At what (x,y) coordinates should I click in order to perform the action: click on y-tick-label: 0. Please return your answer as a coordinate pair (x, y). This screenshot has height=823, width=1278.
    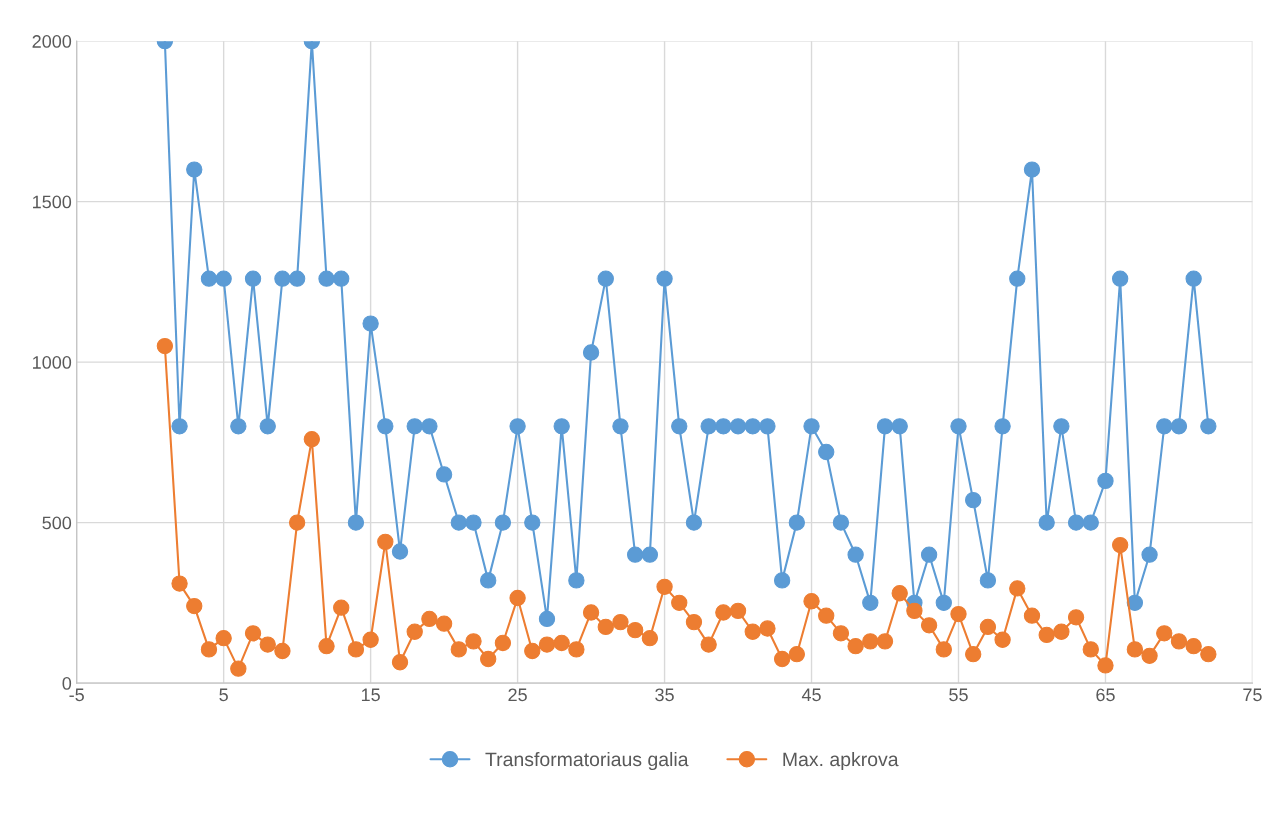
    Looking at the image, I should click on (67, 683).